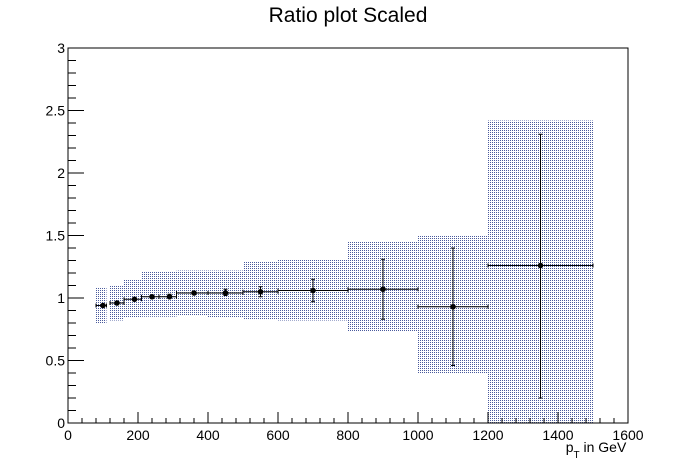 The width and height of the screenshot is (696, 472). I want to click on x-tick-label: 400, so click(208, 435).